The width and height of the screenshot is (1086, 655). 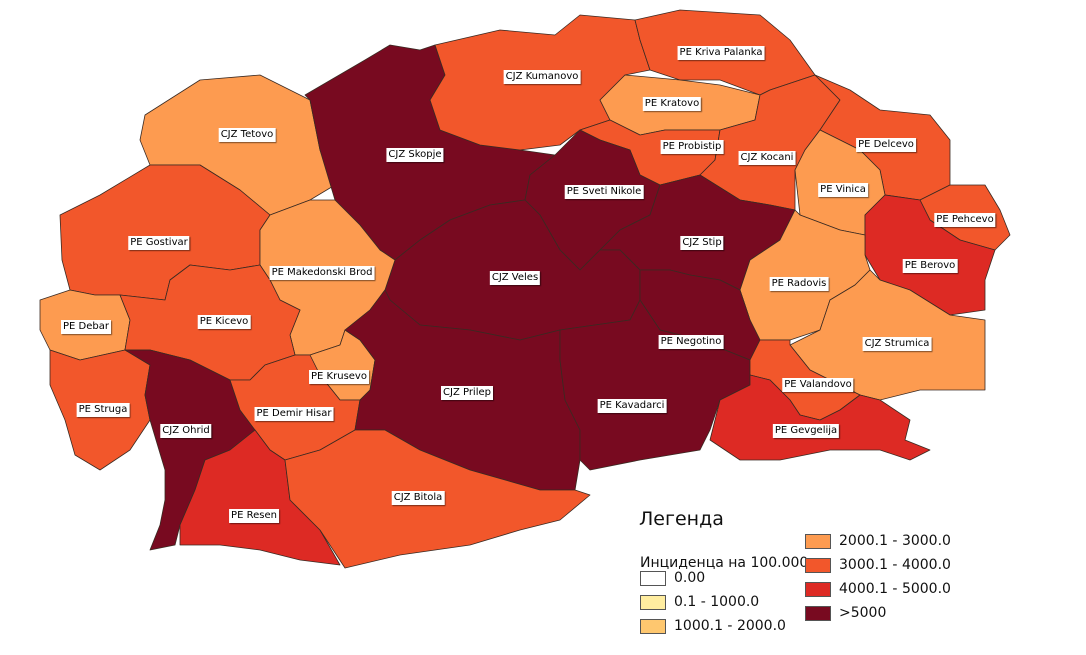 I want to click on region-pe-gevgelija, so click(x=820, y=417).